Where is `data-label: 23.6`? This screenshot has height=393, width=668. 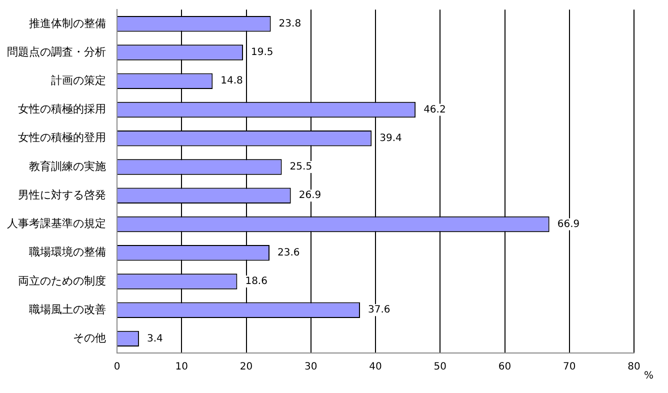
data-label: 23.6 is located at coordinates (289, 252).